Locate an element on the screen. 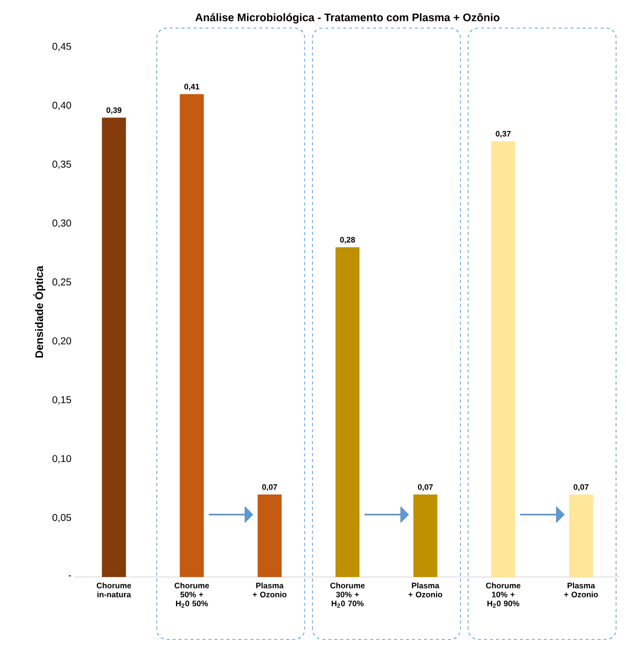 The height and width of the screenshot is (650, 626). y-tick-label: 0,35 is located at coordinates (62, 164).